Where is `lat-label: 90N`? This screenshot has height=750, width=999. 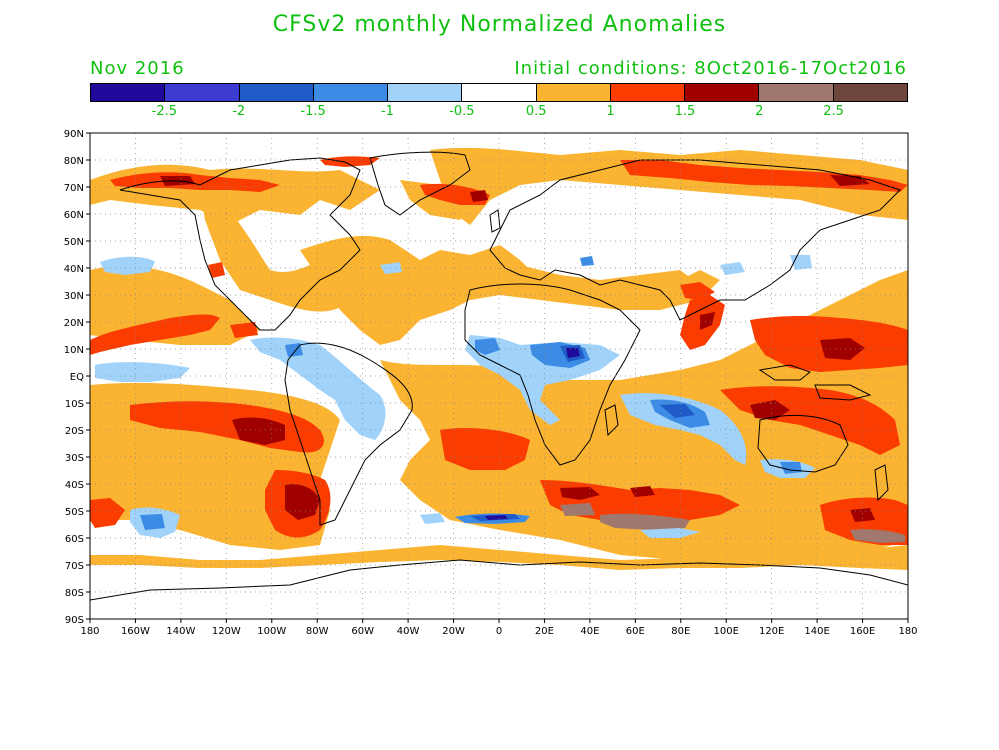
lat-label: 90N is located at coordinates (74, 134).